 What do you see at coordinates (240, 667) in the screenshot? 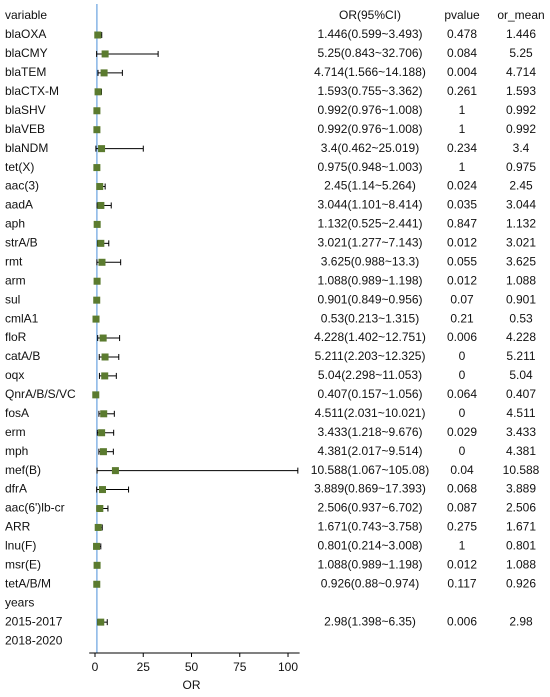
I see `x-tick-label: 75` at bounding box center [240, 667].